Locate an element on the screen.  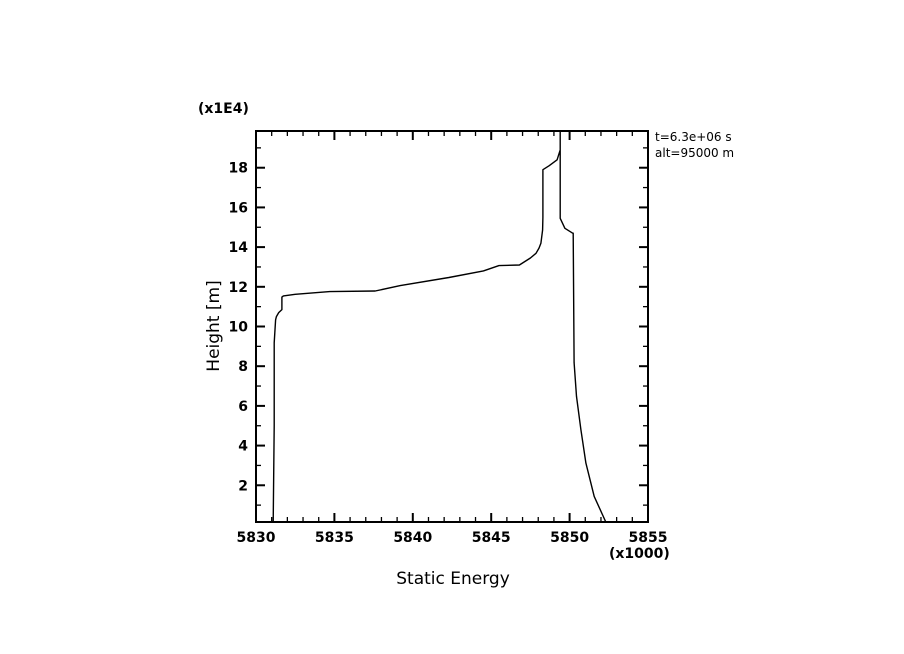
x-tick-label: 5845 is located at coordinates (491, 538).